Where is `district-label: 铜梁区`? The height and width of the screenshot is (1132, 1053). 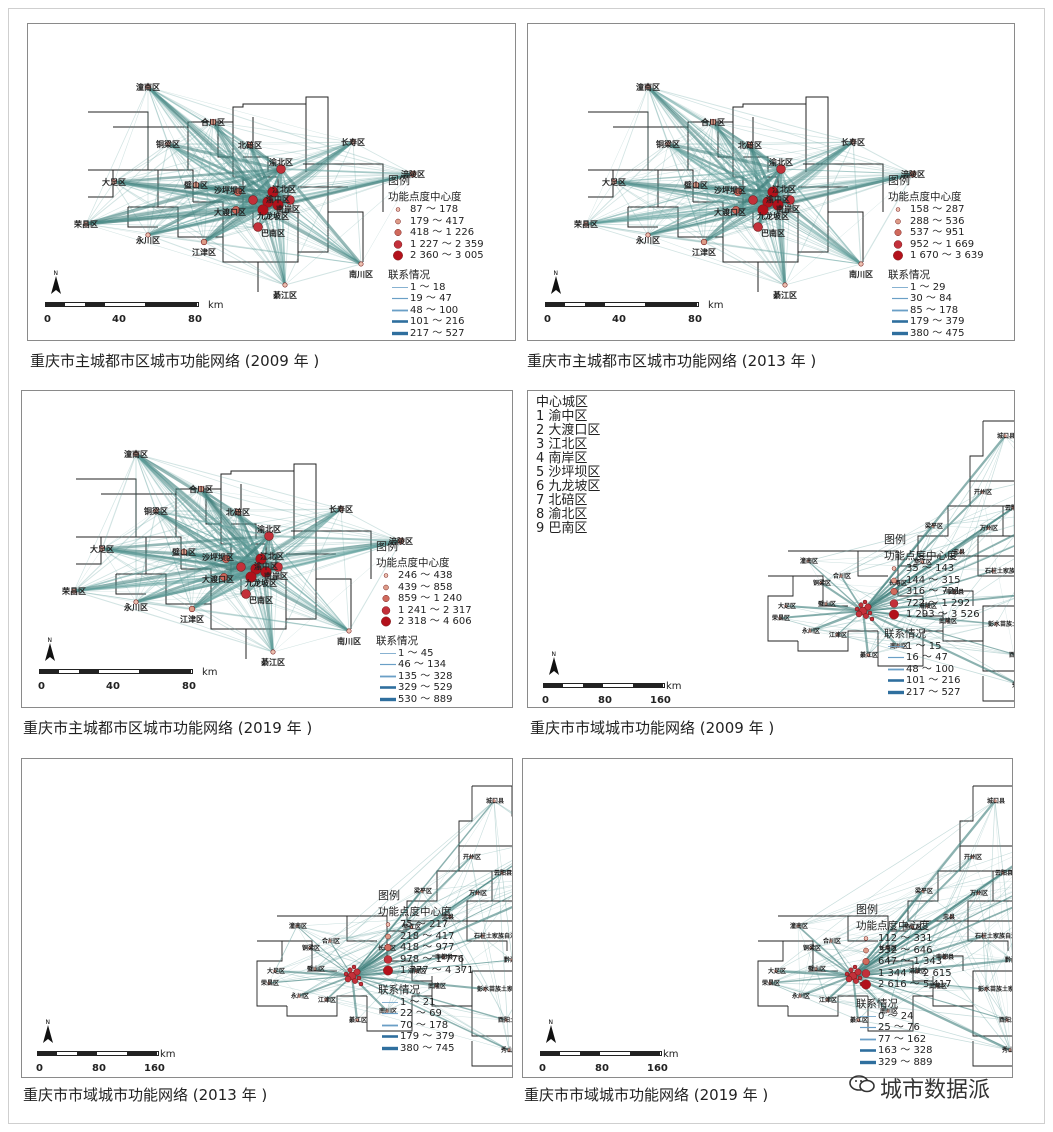
district-label: 铜梁区 is located at coordinates (156, 511).